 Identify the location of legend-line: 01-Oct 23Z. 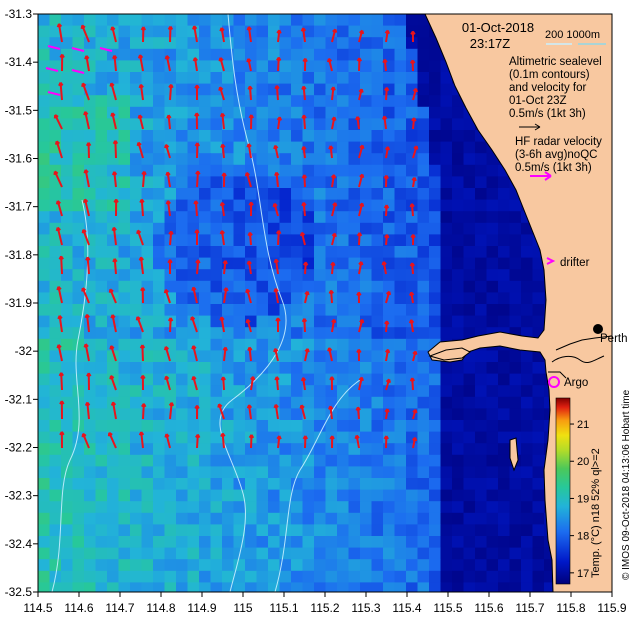
(538, 101).